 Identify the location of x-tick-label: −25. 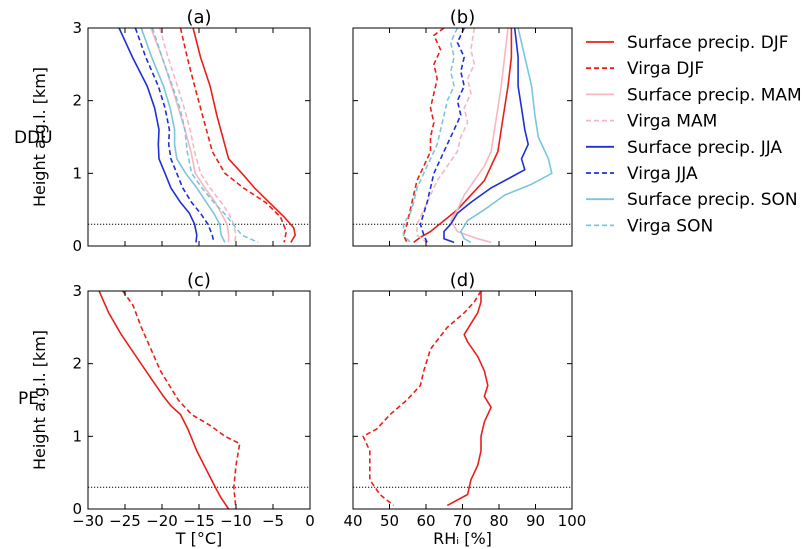
(125, 521).